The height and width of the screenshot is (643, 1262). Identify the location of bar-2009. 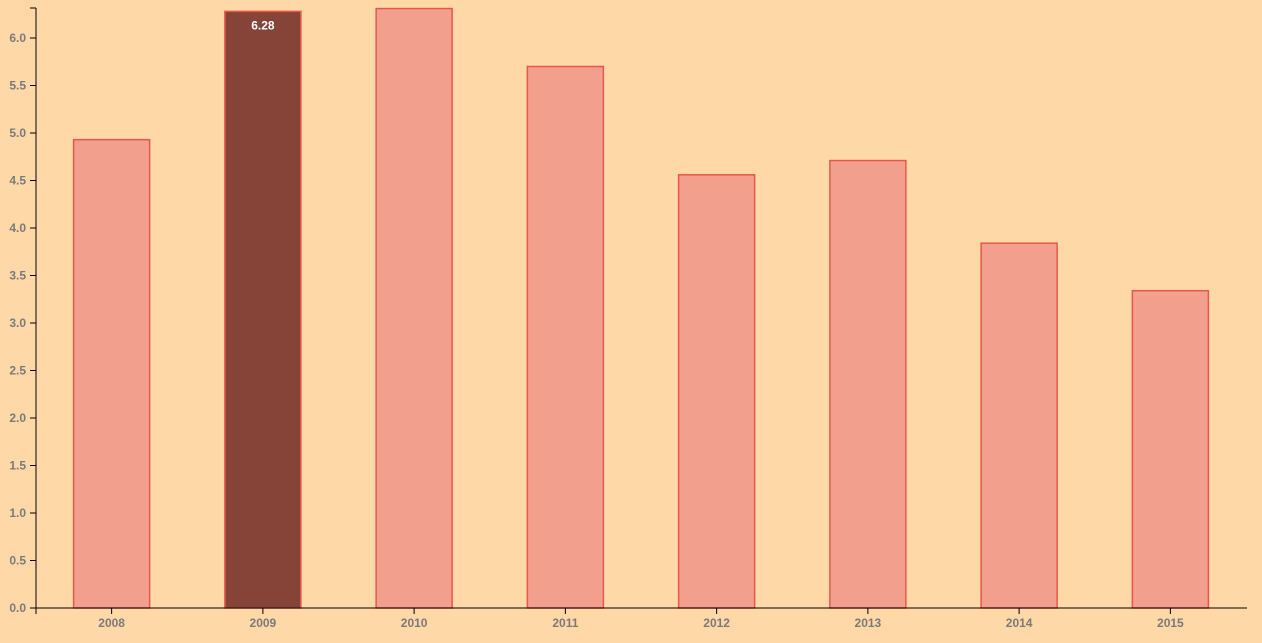
(263, 309).